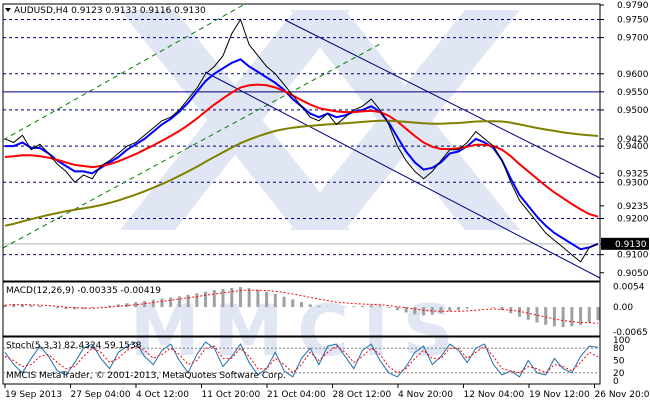 Image resolution: width=650 pixels, height=400 pixels. I want to click on price-tick-label: 0.9550, so click(633, 93).